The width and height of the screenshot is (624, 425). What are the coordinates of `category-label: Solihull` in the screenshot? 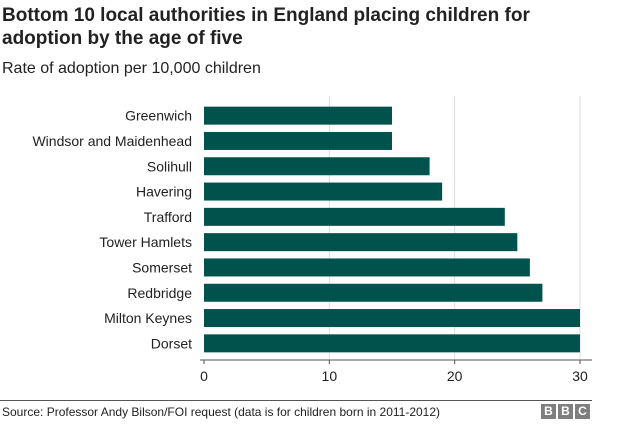 It's located at (169, 166).